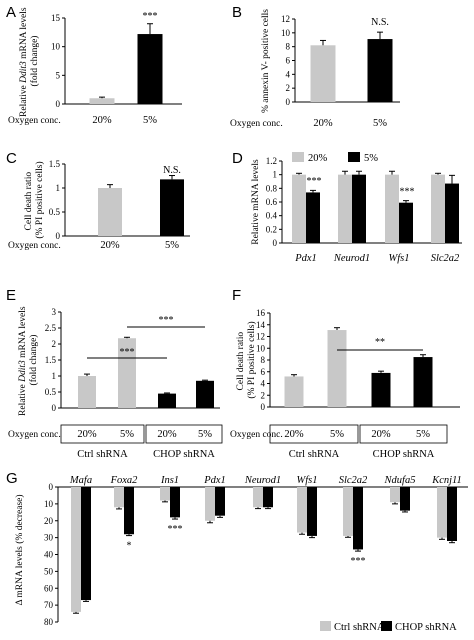 The image size is (474, 640). I want to click on y-tick-label: 40, so click(49, 555).